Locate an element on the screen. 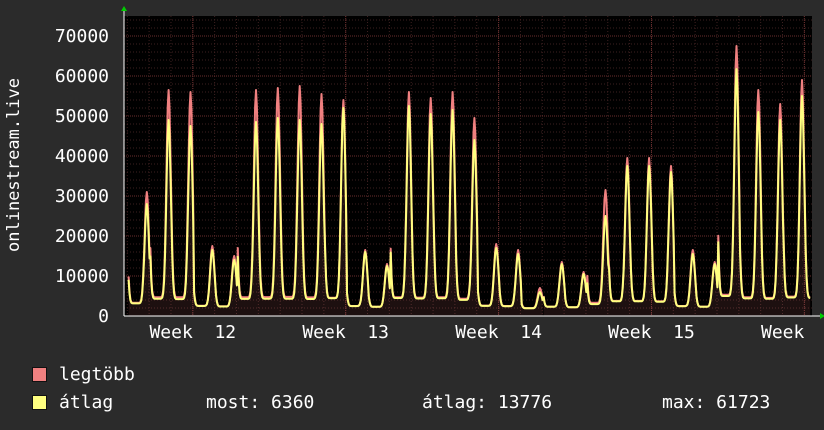  y-tick-label: 30000 is located at coordinates (82, 196).